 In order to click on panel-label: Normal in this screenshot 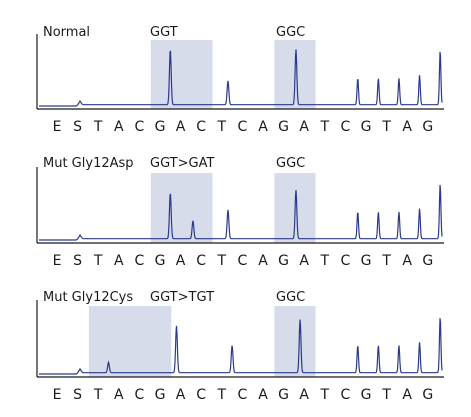, I will do `click(66, 32)`.